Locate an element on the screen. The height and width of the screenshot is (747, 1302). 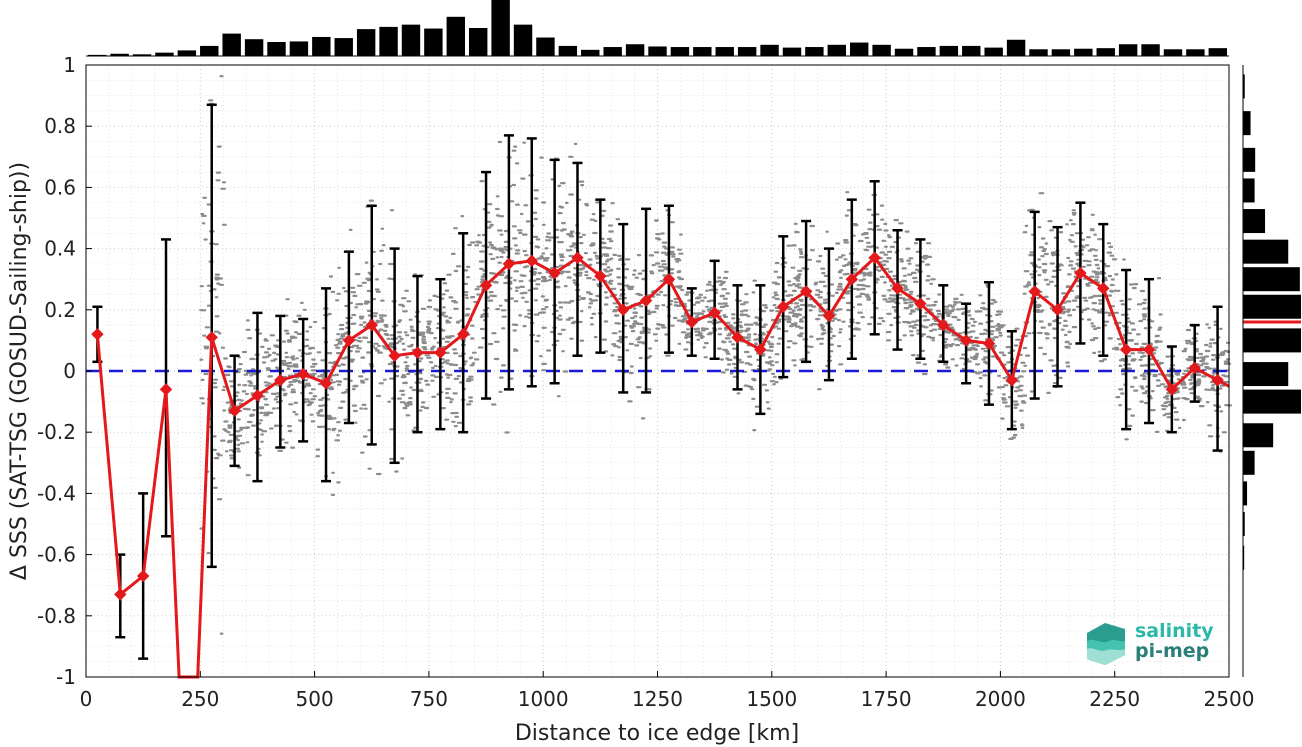
right-histogram is located at coordinates (1272, 322).